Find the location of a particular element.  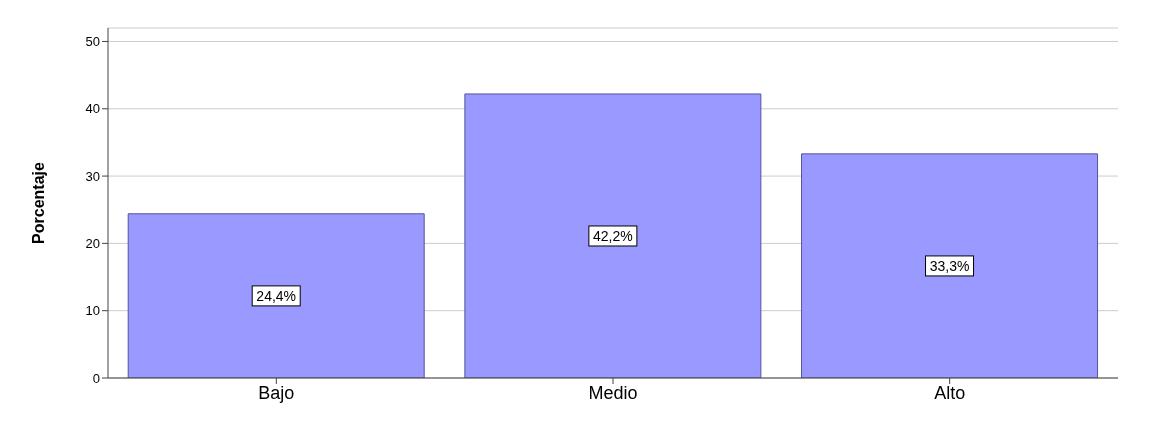

x-tick-label: Bajo is located at coordinates (276, 392).